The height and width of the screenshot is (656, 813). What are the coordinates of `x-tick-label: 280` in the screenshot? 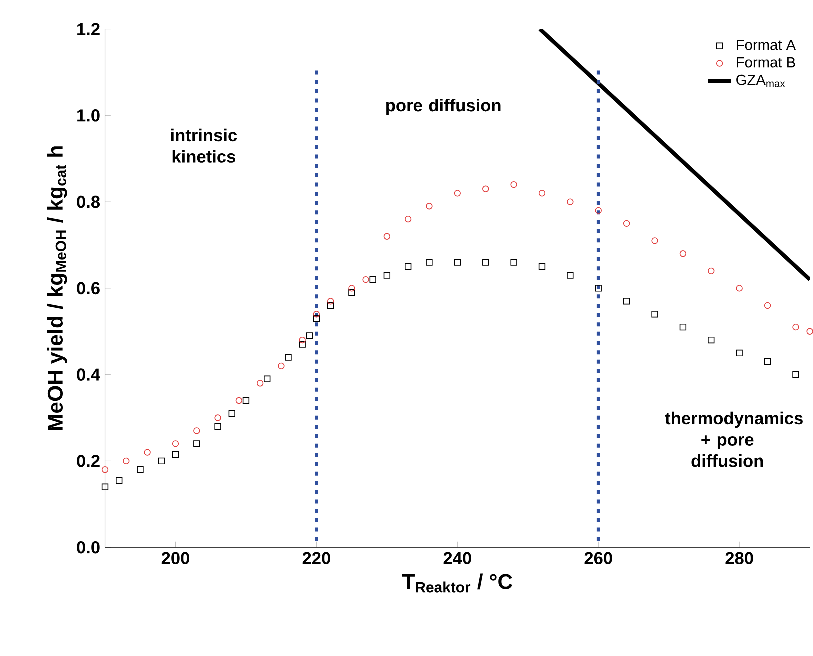 It's located at (740, 558).